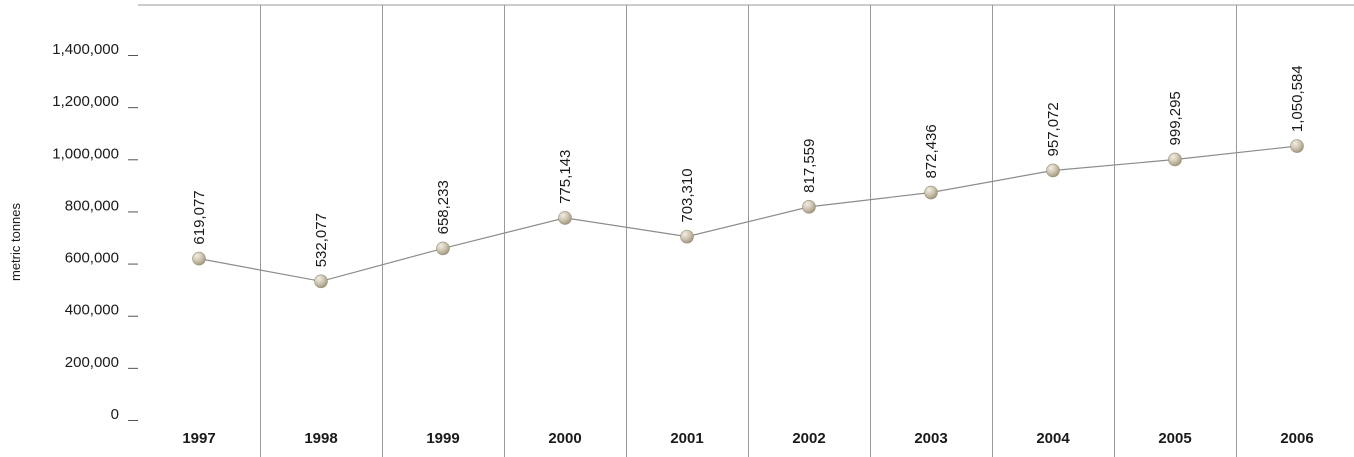 The image size is (1354, 457). I want to click on x-tick-label: 2000, so click(564, 438).